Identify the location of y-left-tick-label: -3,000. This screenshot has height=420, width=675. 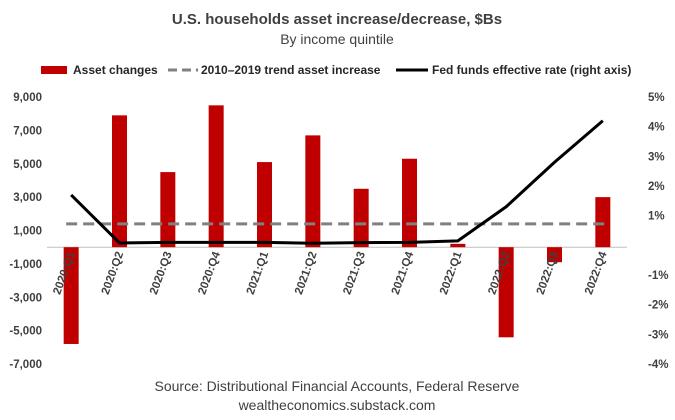
(25, 298).